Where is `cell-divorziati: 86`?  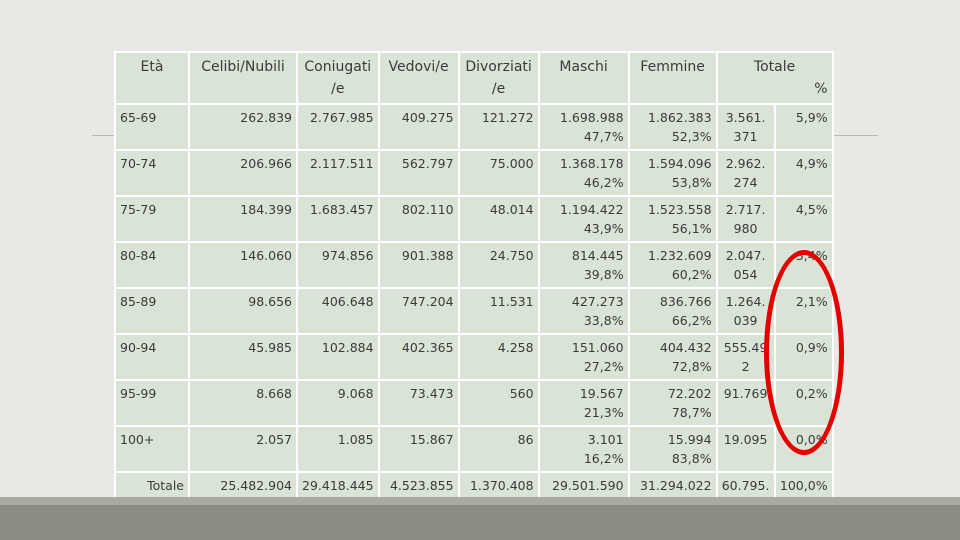 cell-divorziati: 86 is located at coordinates (498, 449).